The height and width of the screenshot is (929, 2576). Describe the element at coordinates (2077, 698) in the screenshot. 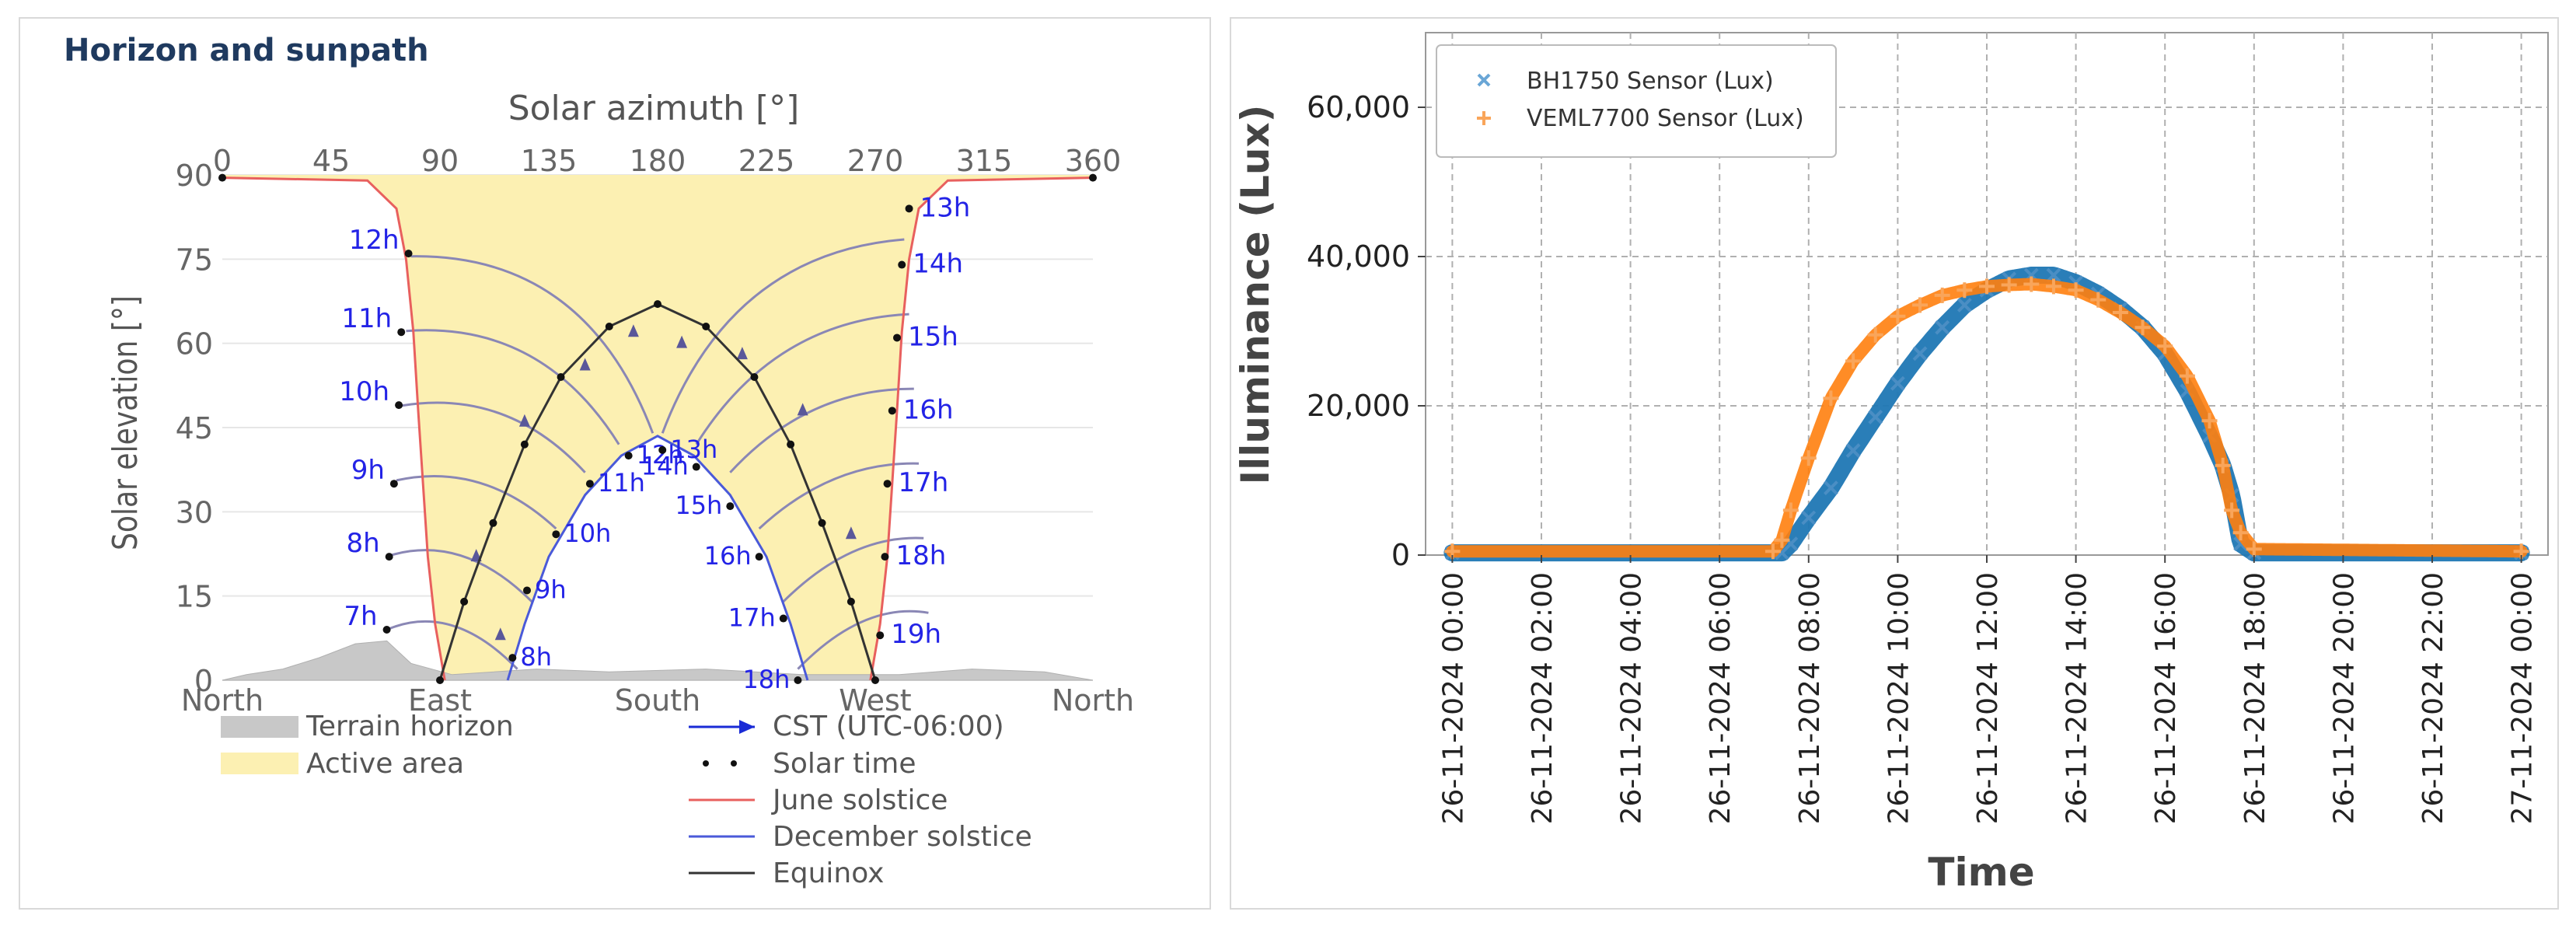

I see `x-tick-label: 26-11-2024 14:00` at that location.